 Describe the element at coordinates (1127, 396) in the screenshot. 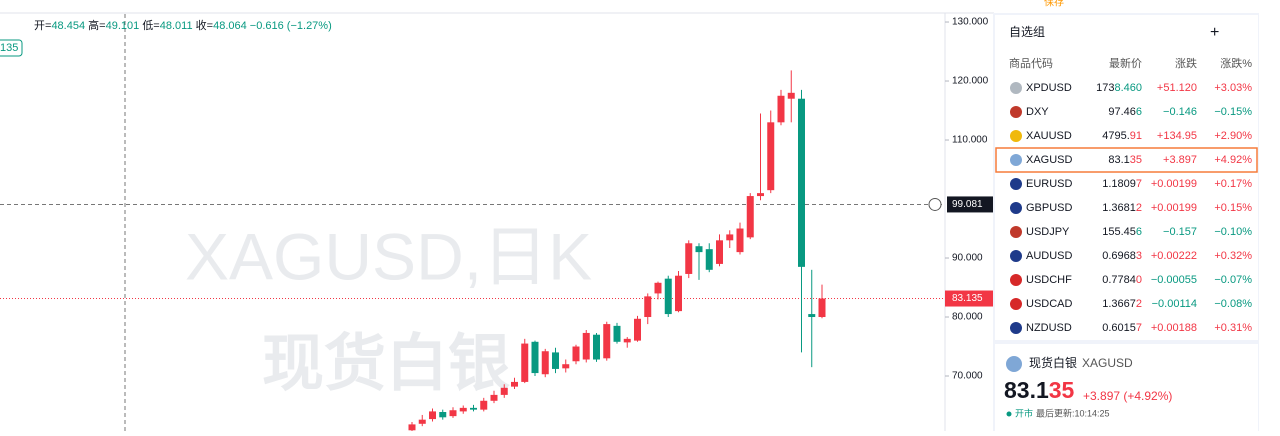

I see `quote-change: +3.897 (+4.92%)` at that location.